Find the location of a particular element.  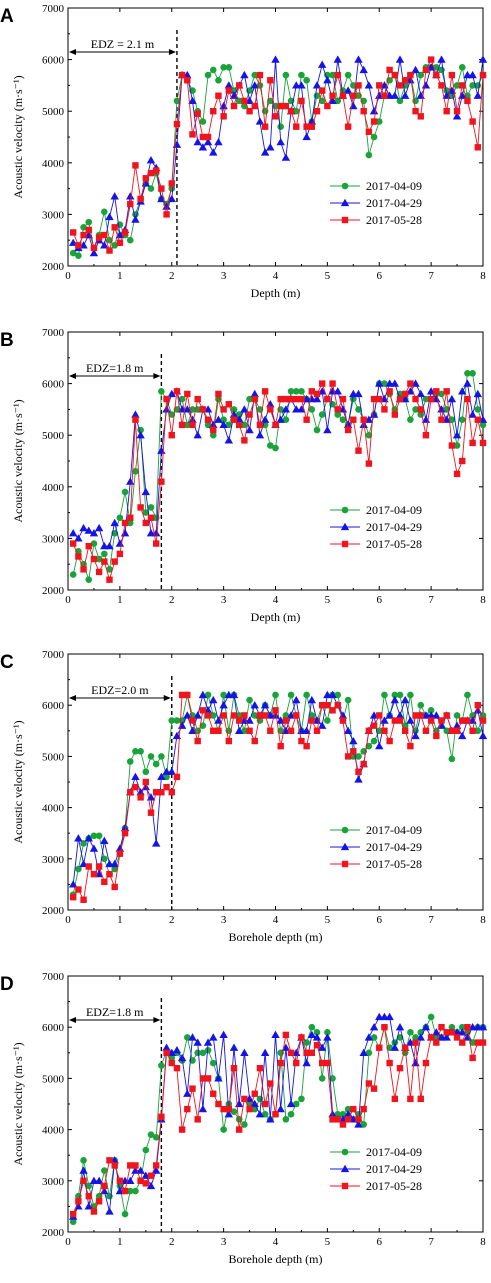

edz-label: EDZ=2.0 m is located at coordinates (120, 690).